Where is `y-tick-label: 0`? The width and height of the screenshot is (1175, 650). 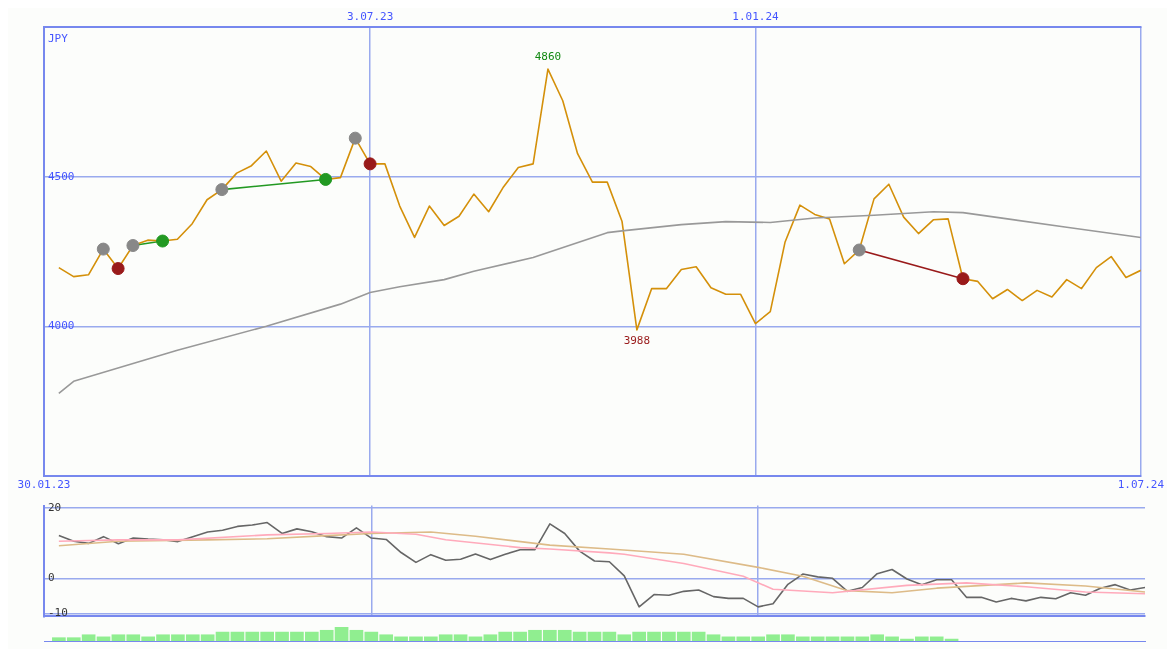 y-tick-label: 0 is located at coordinates (51, 578).